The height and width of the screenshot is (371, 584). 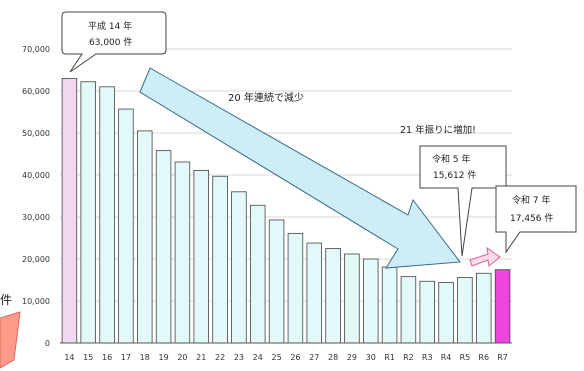 What do you see at coordinates (182, 357) in the screenshot?
I see `x-tick-label: 20` at bounding box center [182, 357].